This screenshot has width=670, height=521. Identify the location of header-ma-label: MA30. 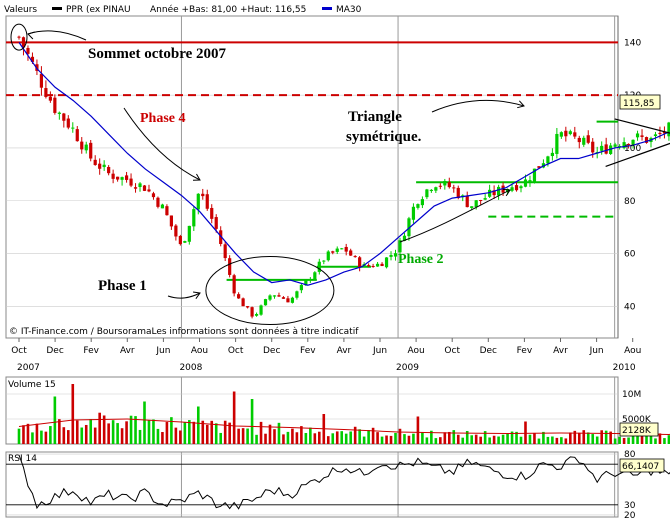
(349, 10).